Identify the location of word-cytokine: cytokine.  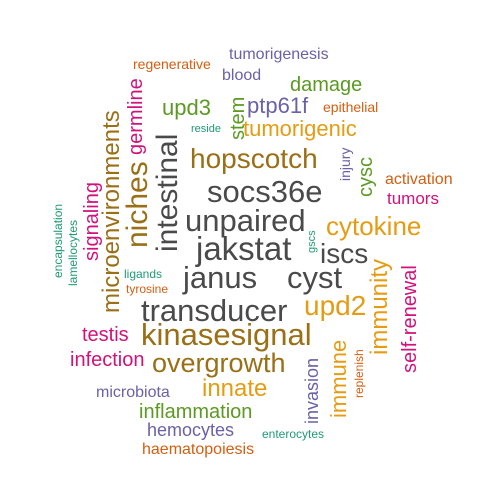
(374, 226).